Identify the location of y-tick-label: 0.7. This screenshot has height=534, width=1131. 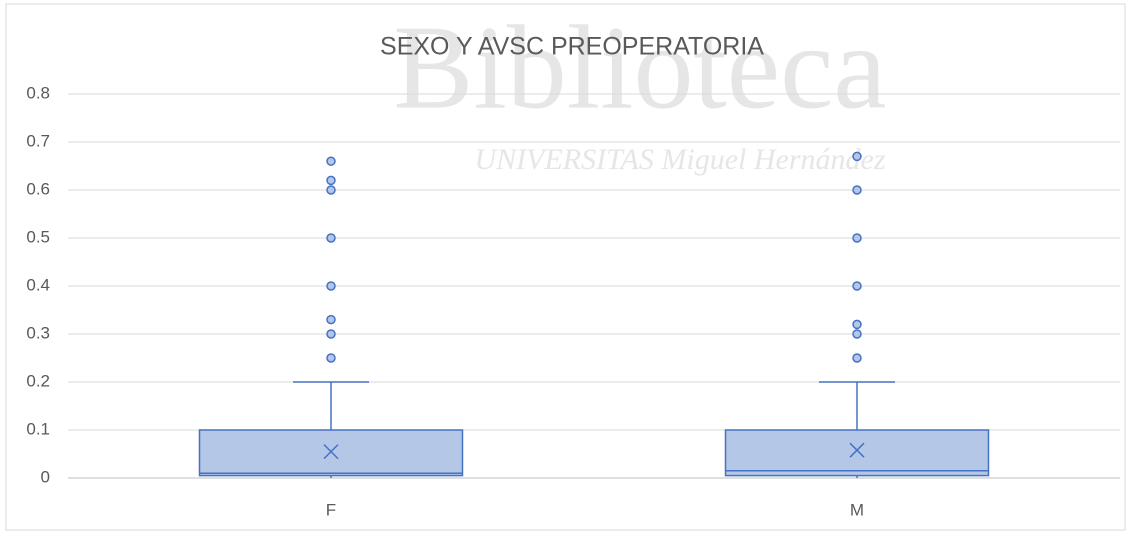
(38, 140).